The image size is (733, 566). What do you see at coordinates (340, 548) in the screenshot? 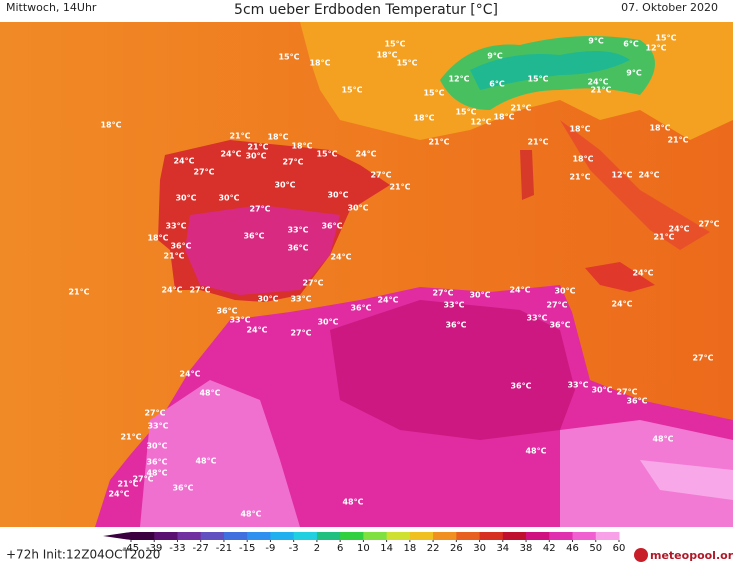
I see `colorbar-tick-label: 6` at bounding box center [340, 548].